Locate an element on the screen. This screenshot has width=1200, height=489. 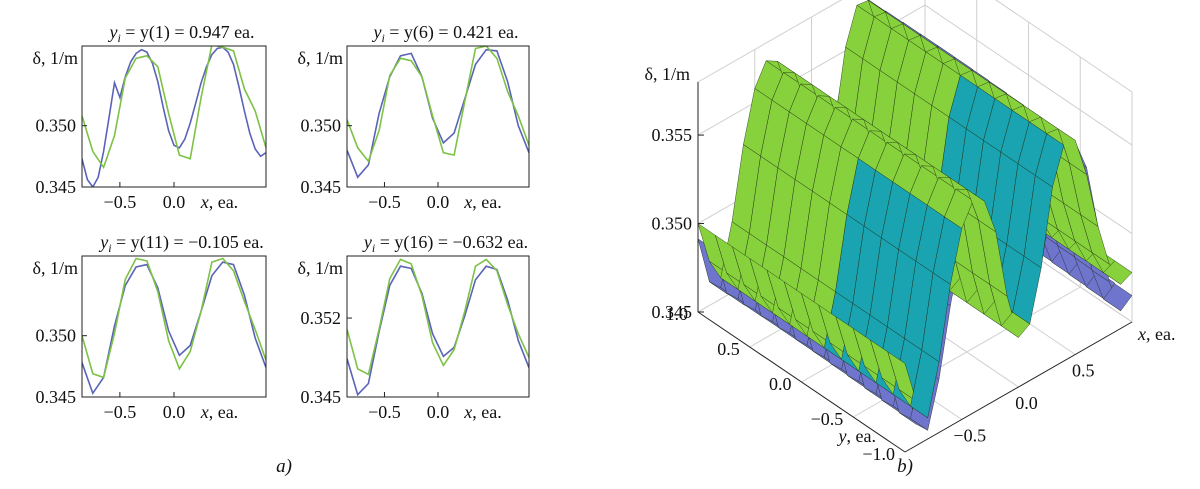
title-rest: = y(6) = 0.421 ea. is located at coordinates (452, 32).